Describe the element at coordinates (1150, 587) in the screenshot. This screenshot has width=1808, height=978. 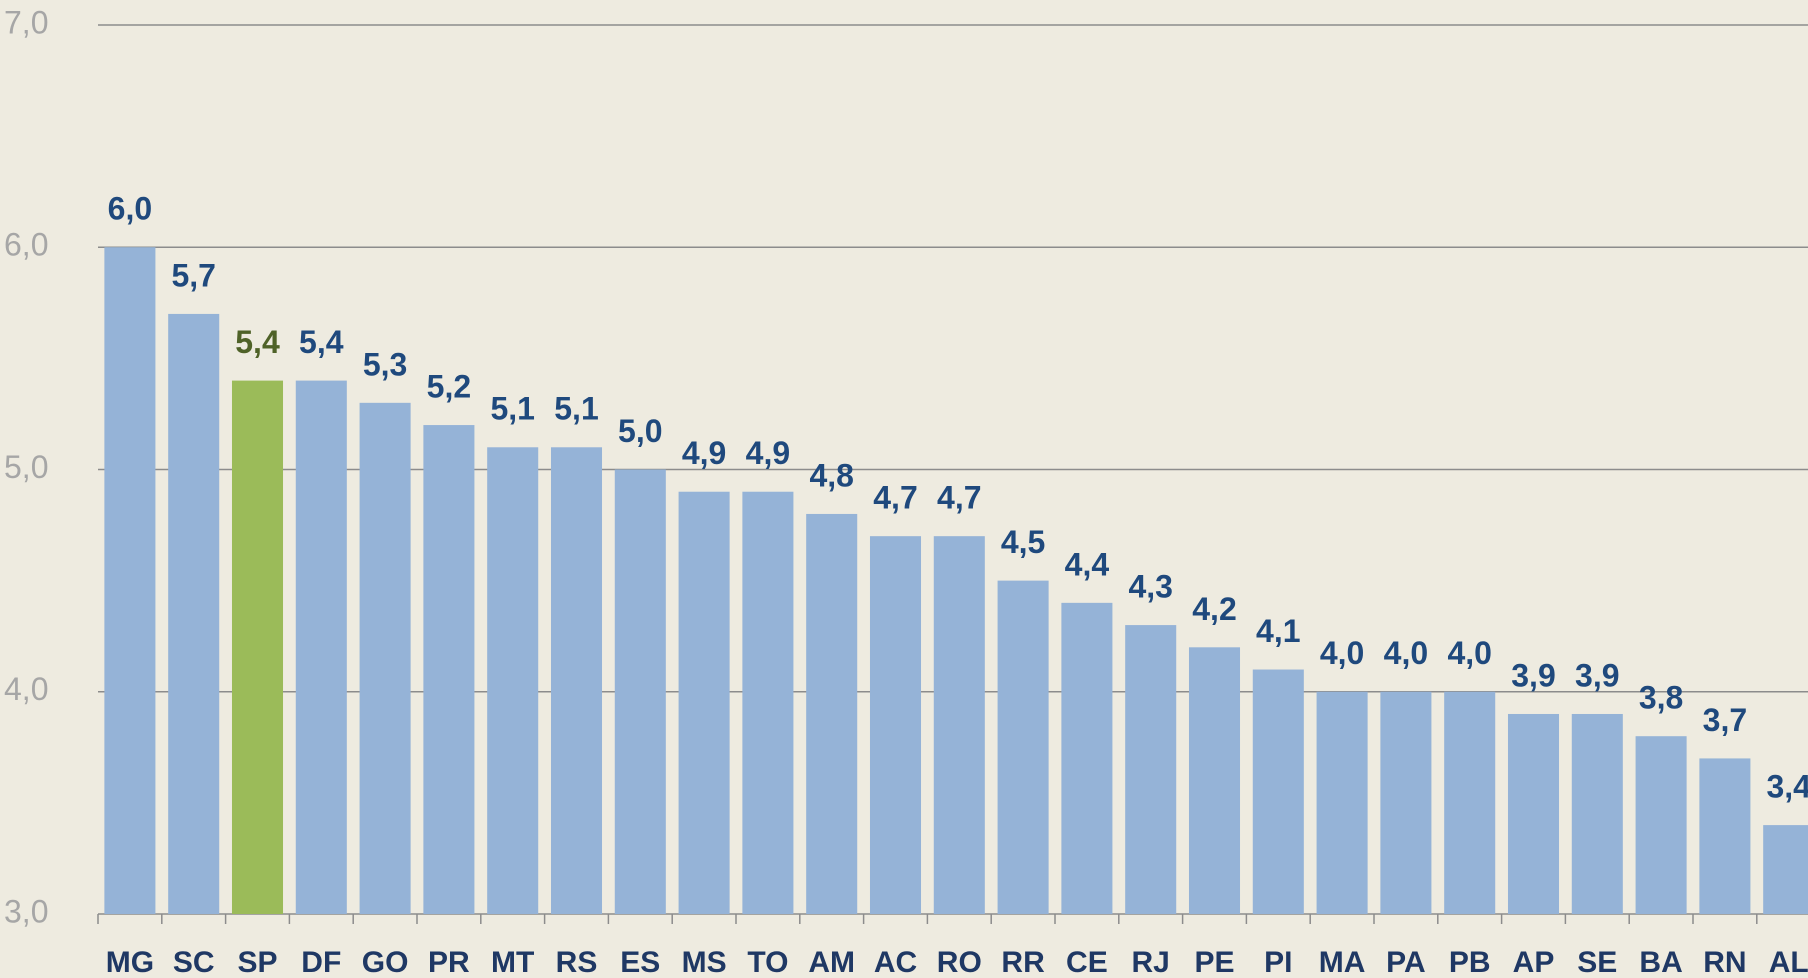
I see `value-label: 4,3` at that location.